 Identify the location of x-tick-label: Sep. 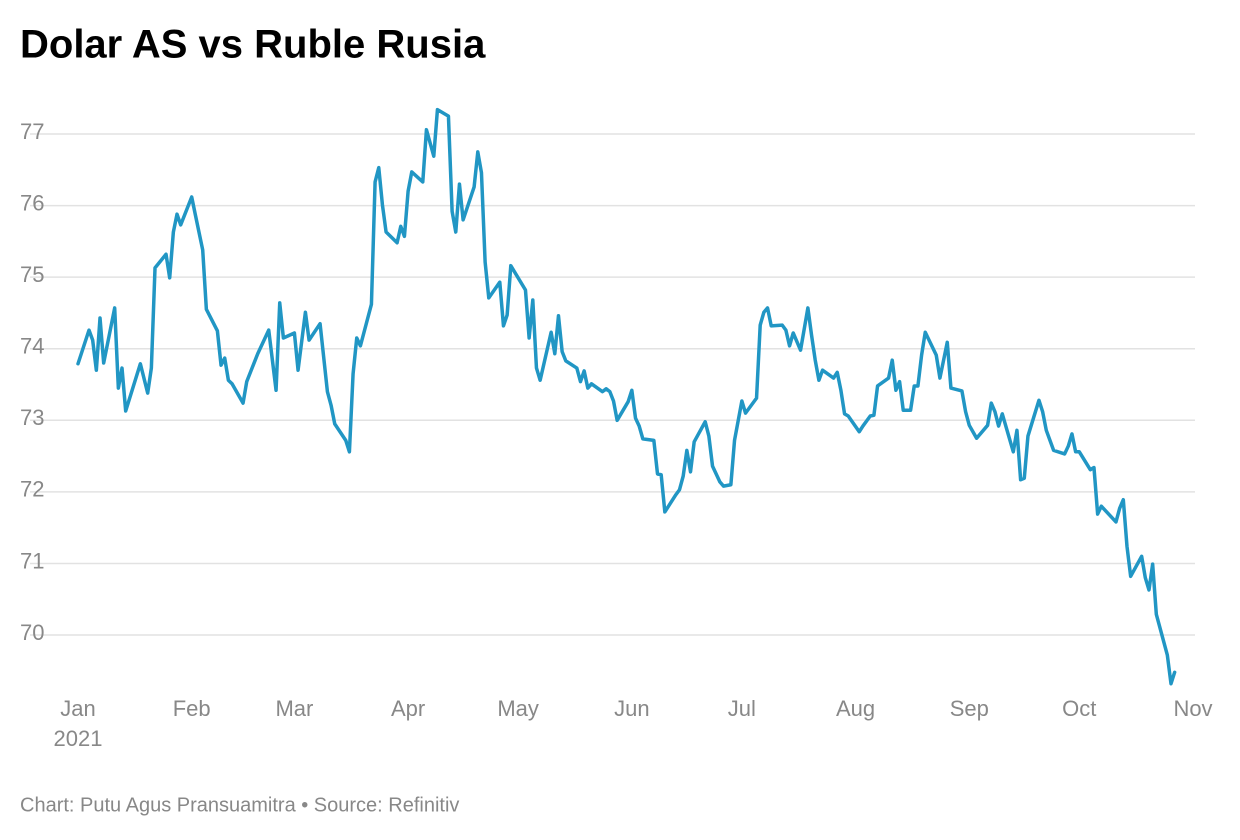
(969, 708).